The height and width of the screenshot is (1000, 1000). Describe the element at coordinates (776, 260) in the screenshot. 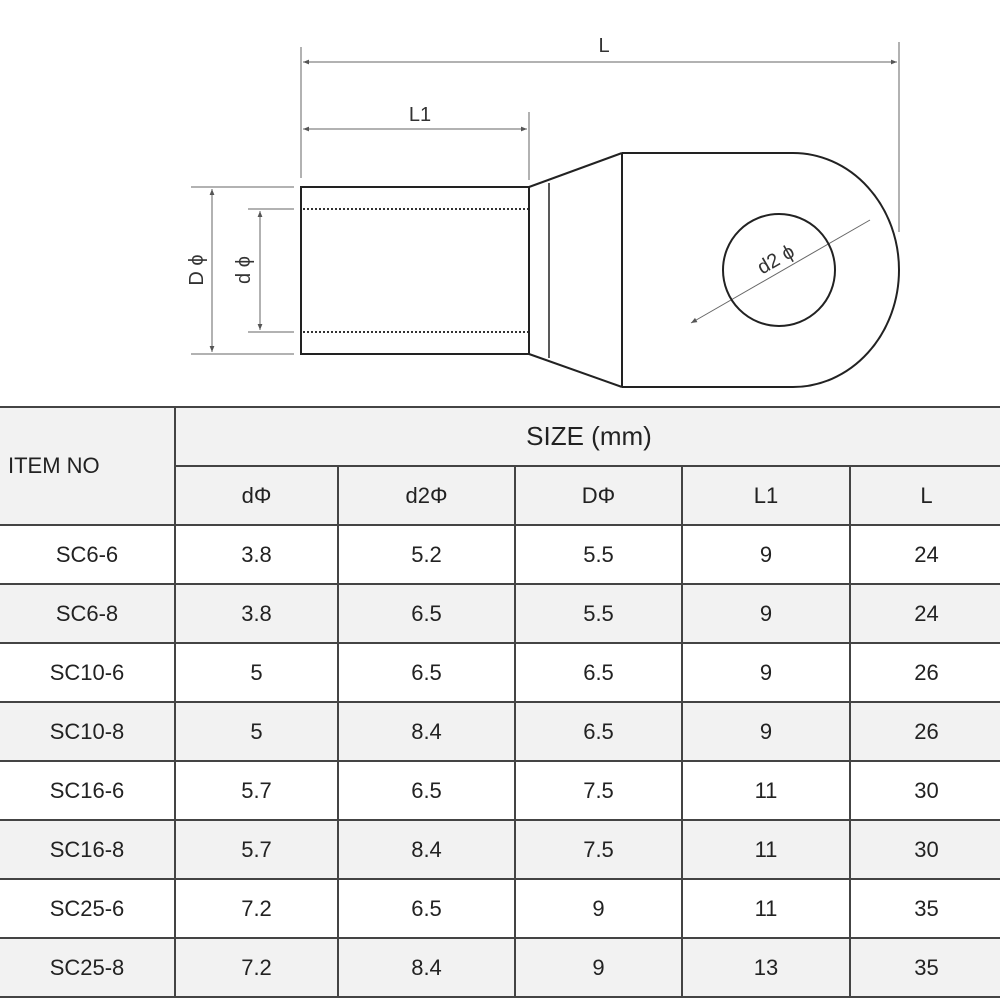

I see `label-hole-diameter: d2 ϕ` at that location.